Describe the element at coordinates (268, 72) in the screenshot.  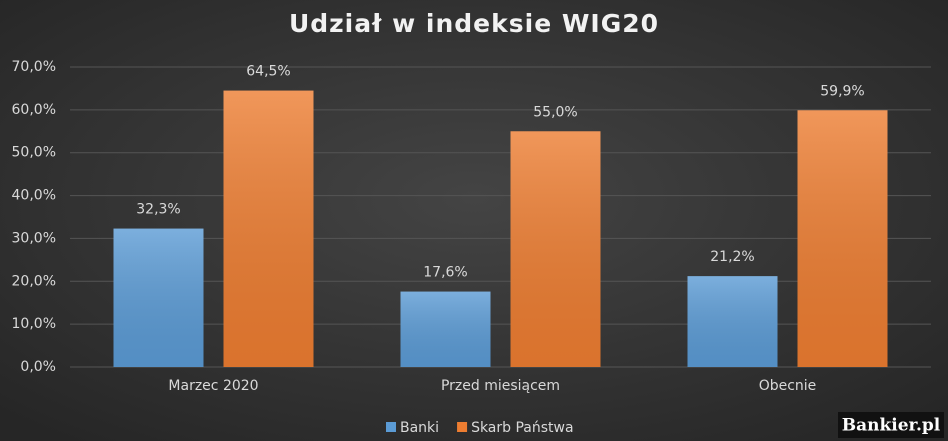
I see `value-label: 64,5%` at that location.